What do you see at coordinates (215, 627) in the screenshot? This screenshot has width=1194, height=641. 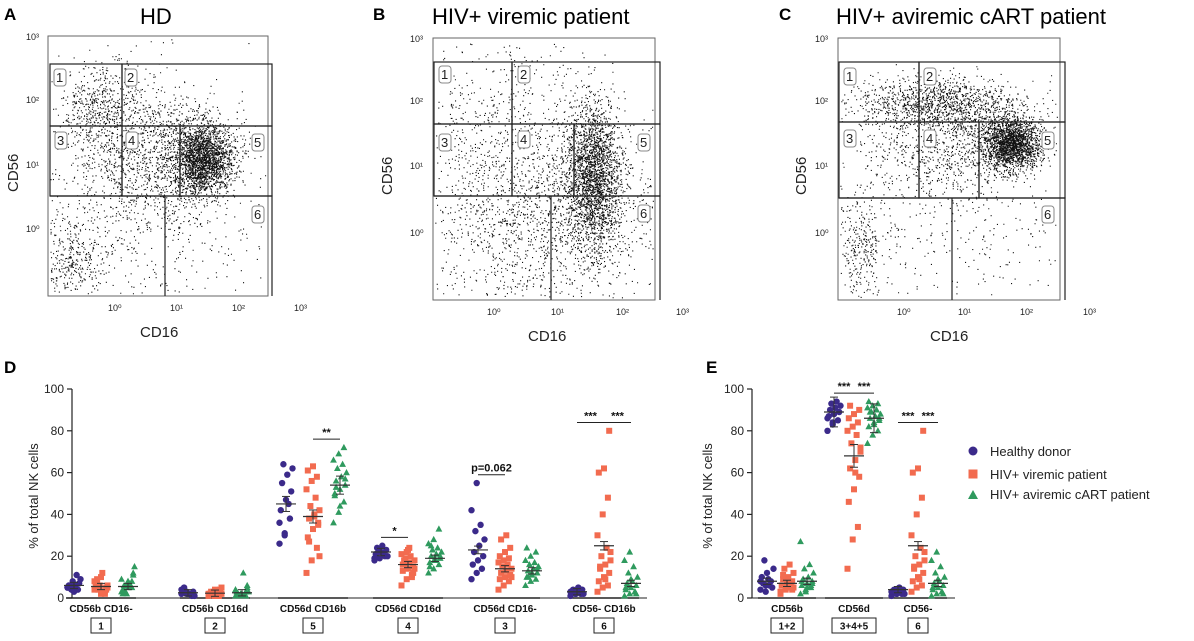 I see `gate-box-label: 2` at bounding box center [215, 627].